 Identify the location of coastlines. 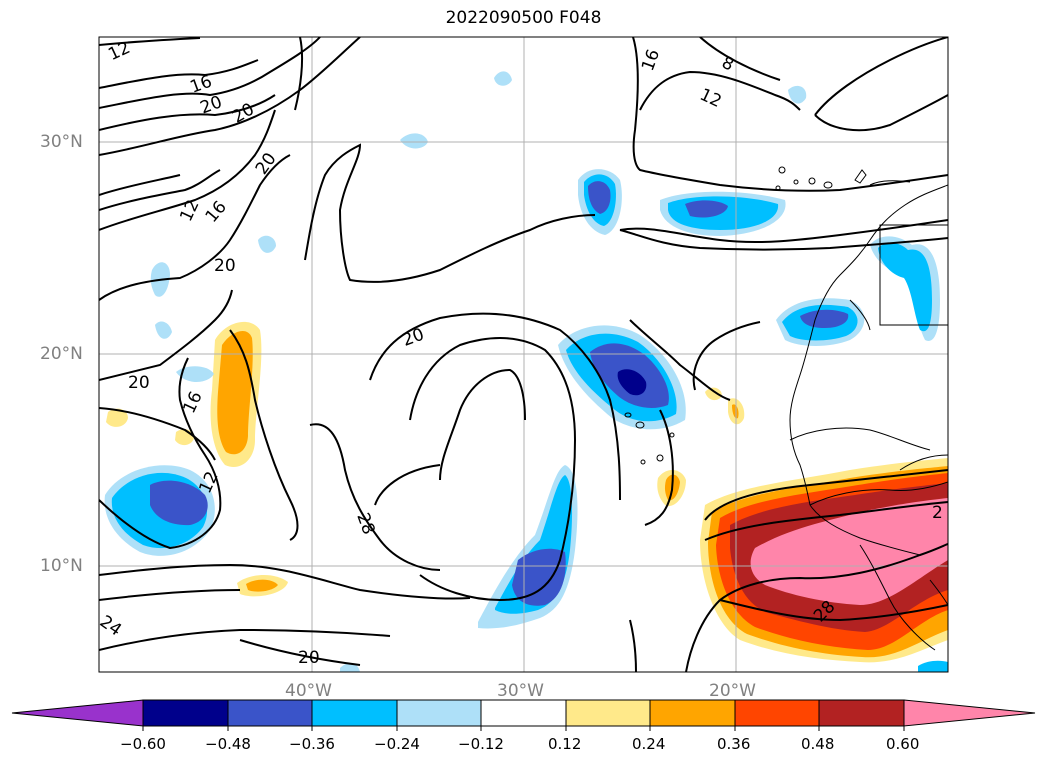
(868, 415).